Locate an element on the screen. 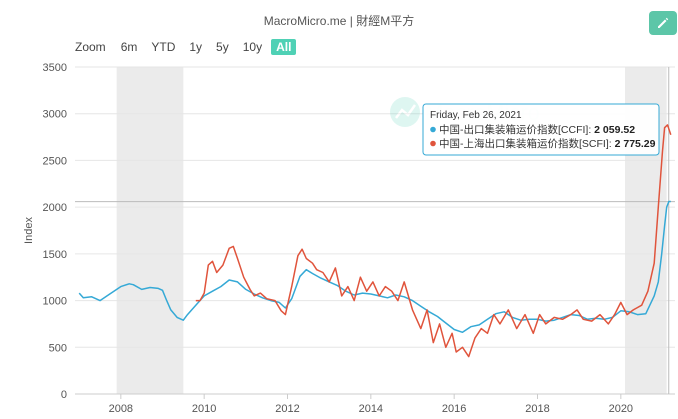  y-tick-label-0: 0 is located at coordinates (64, 395).